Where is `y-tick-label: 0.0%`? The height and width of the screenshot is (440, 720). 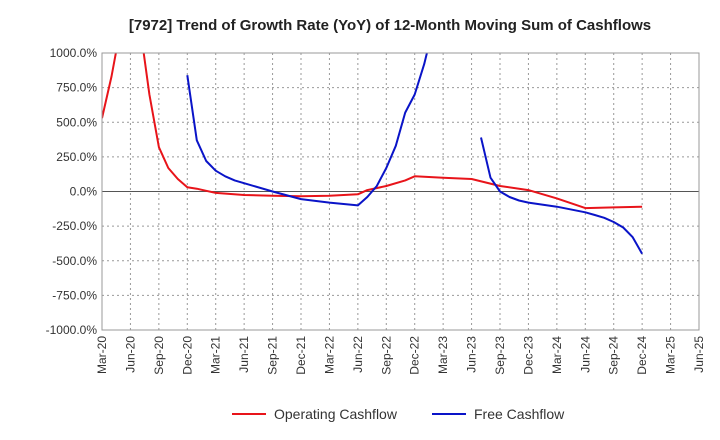
y-tick-label: 0.0% is located at coordinates (84, 192).